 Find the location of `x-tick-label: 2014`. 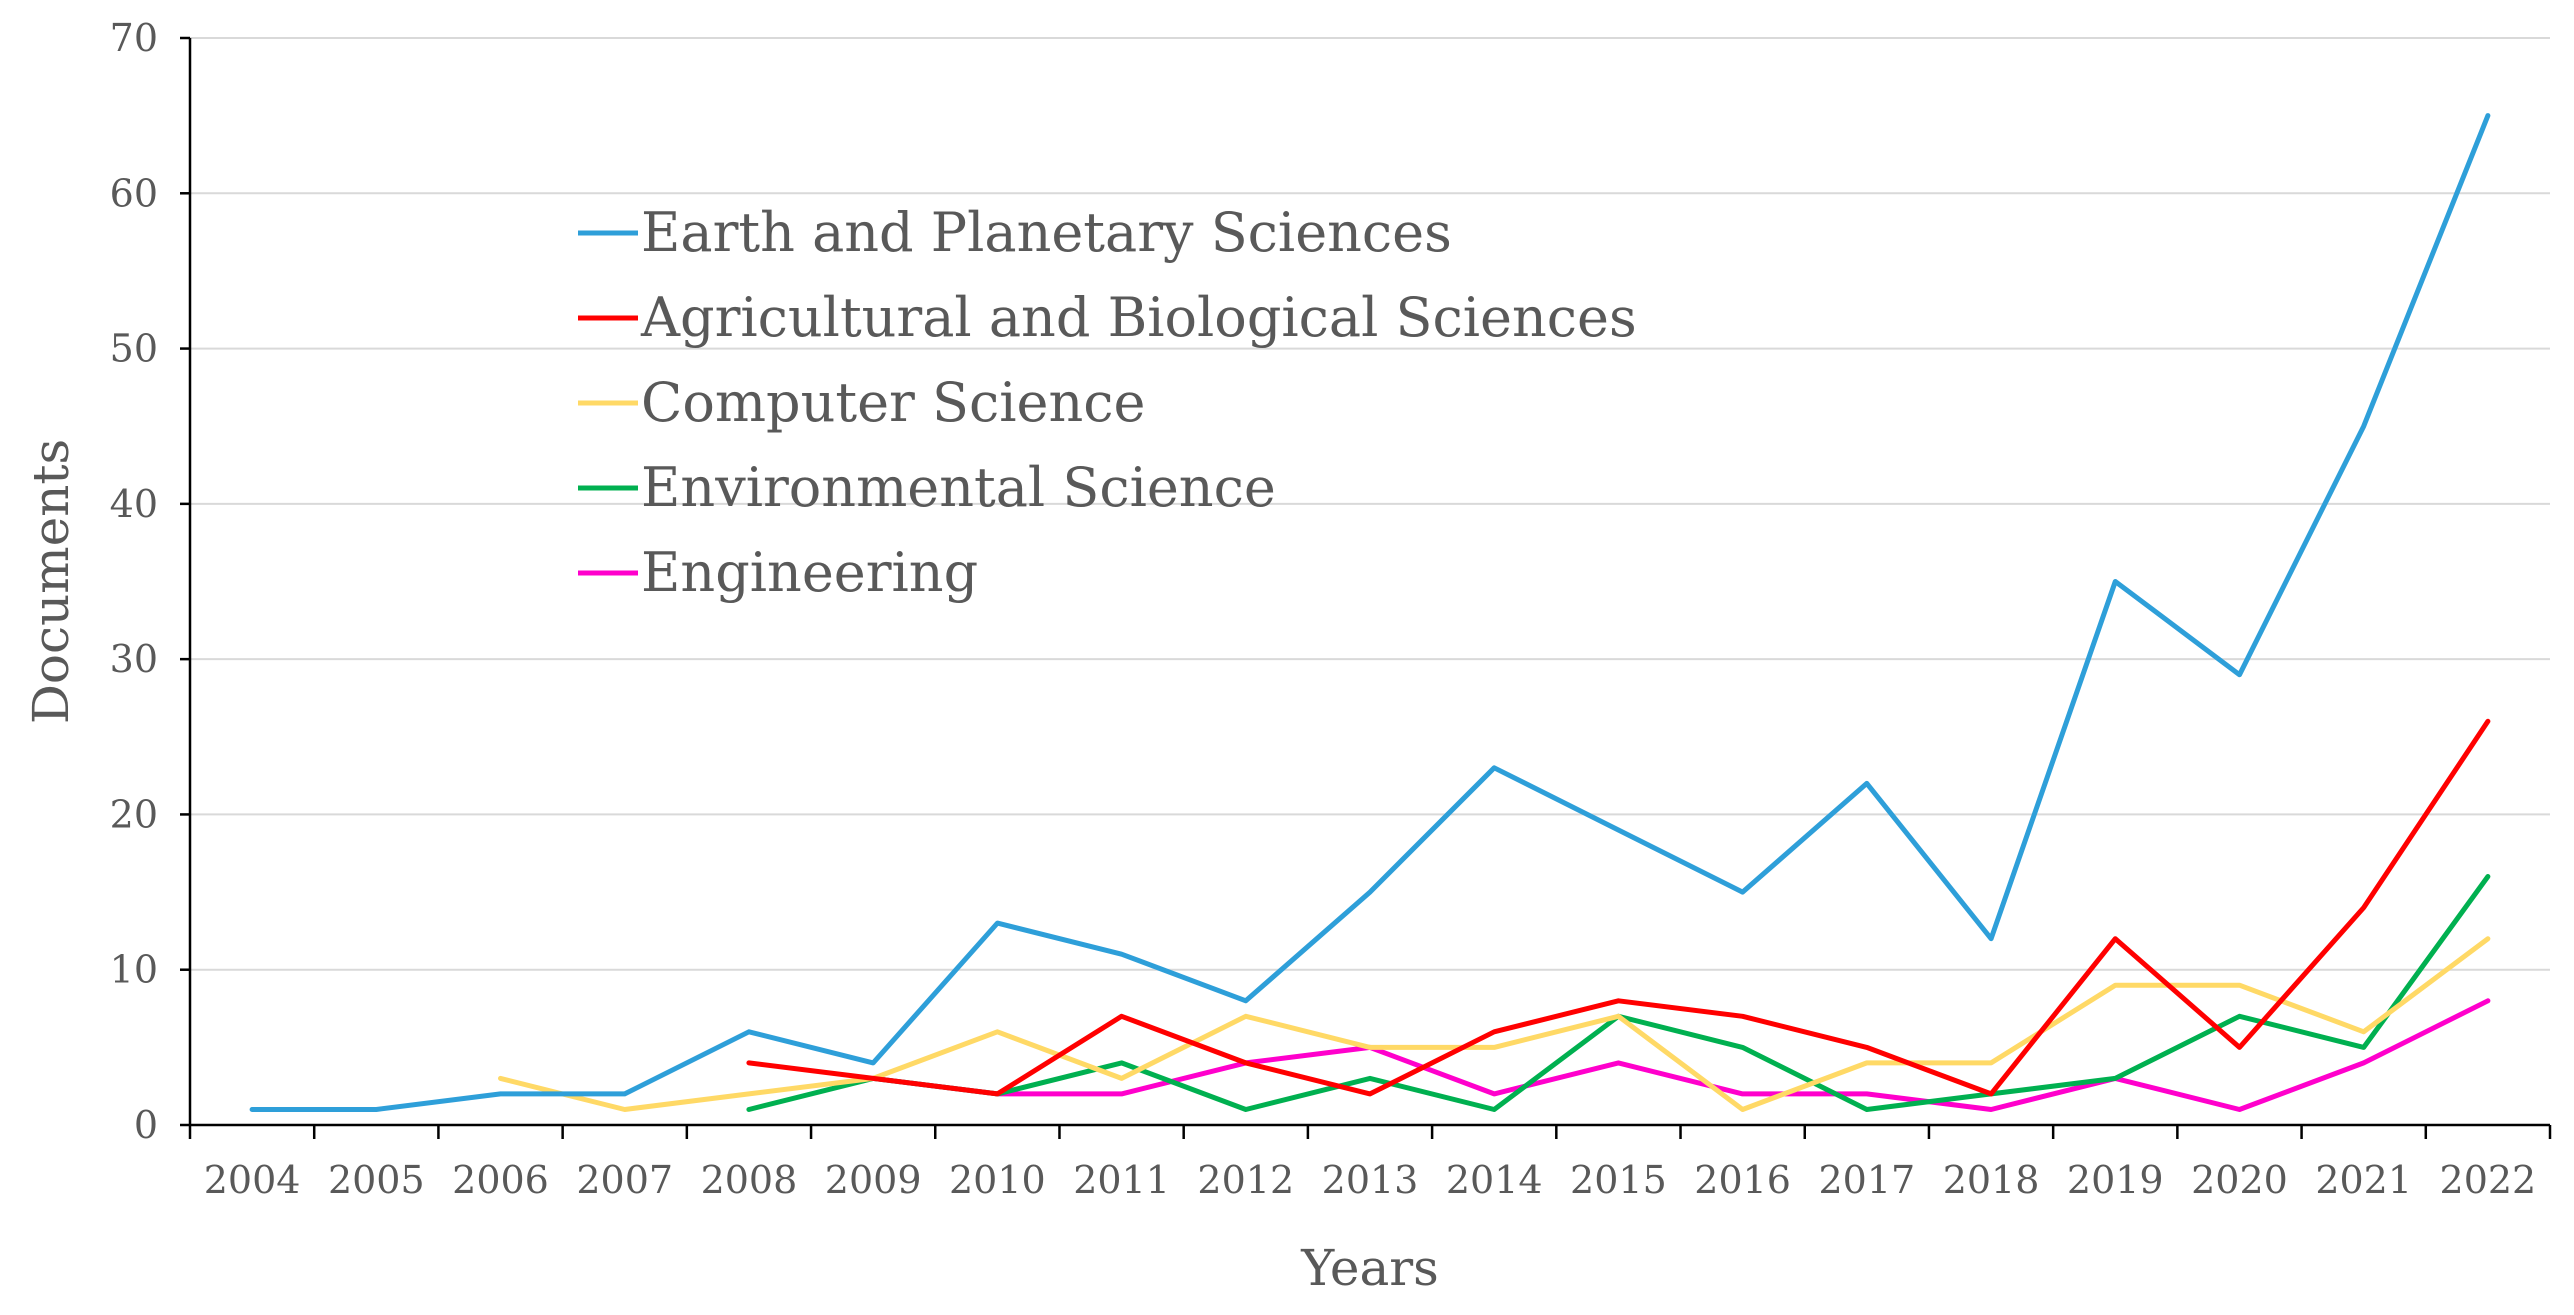

x-tick-label: 2014 is located at coordinates (1494, 1180).